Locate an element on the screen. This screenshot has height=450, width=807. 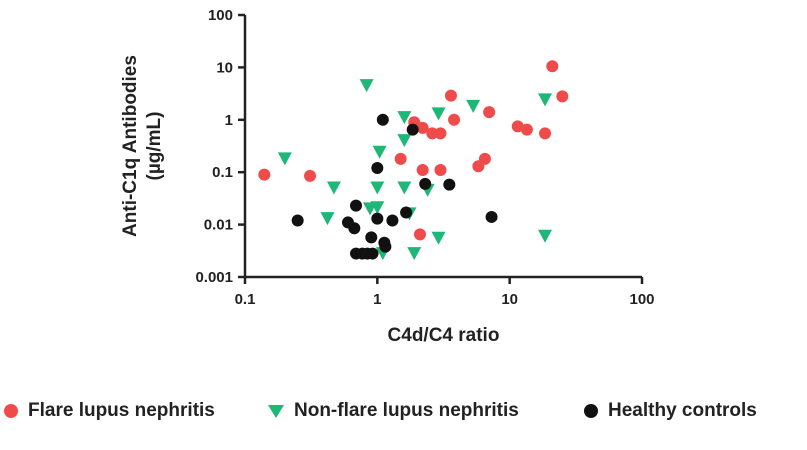
legend-label-non-flare: Non-flare lupus nephritis is located at coordinates (406, 410).